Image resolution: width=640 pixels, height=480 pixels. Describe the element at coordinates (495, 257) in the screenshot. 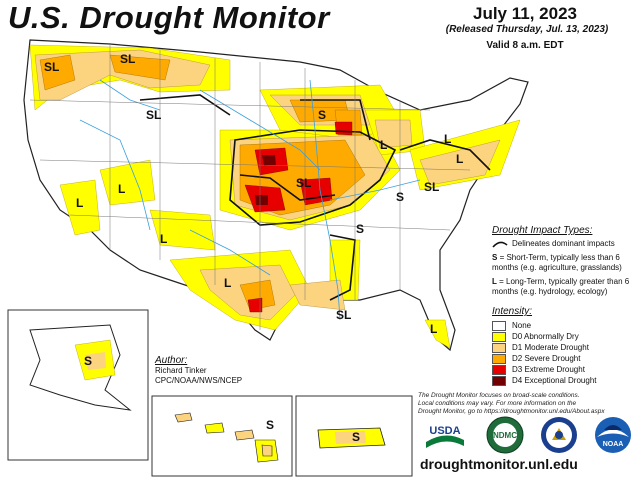

I see `short-term-key: S` at that location.